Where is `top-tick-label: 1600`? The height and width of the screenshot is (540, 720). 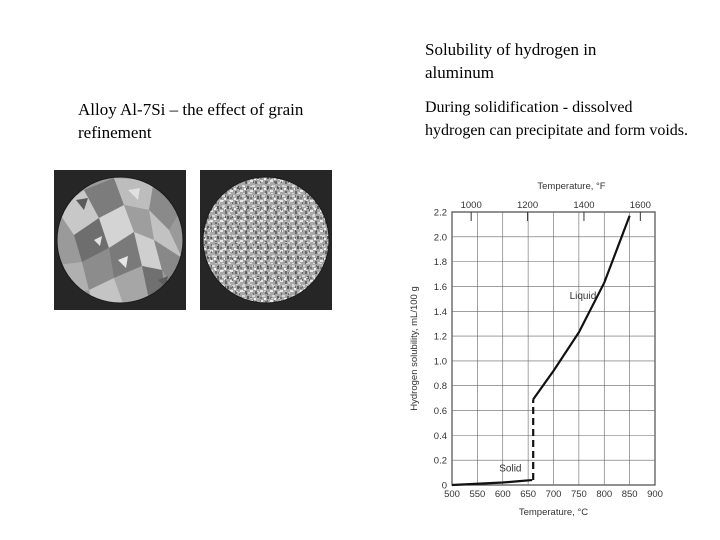 top-tick-label: 1600 is located at coordinates (640, 205).